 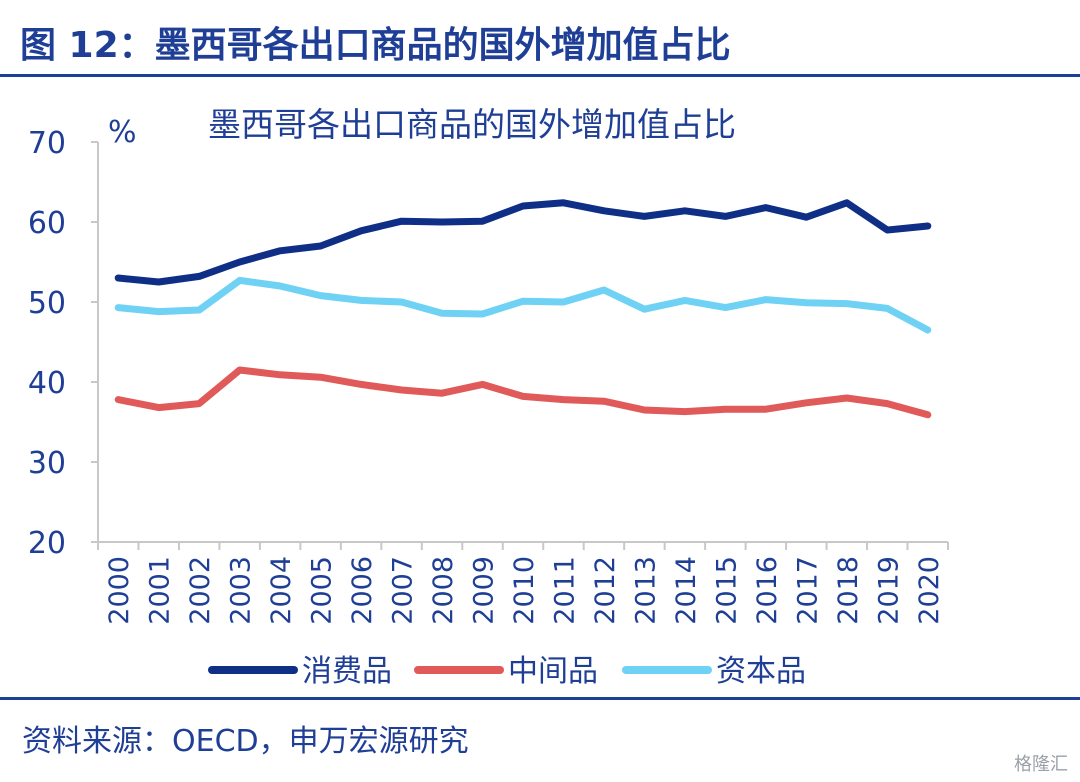 I want to click on top-rule, so click(x=540, y=75).